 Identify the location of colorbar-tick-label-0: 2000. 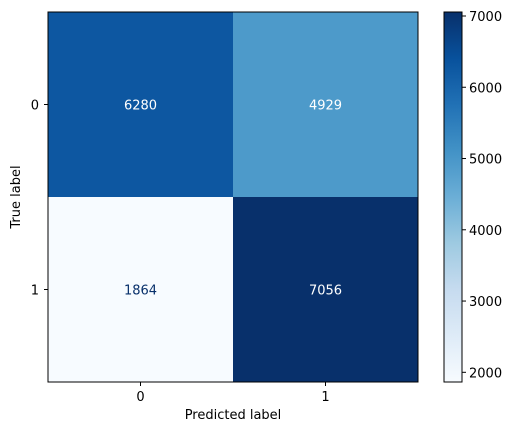
(485, 373).